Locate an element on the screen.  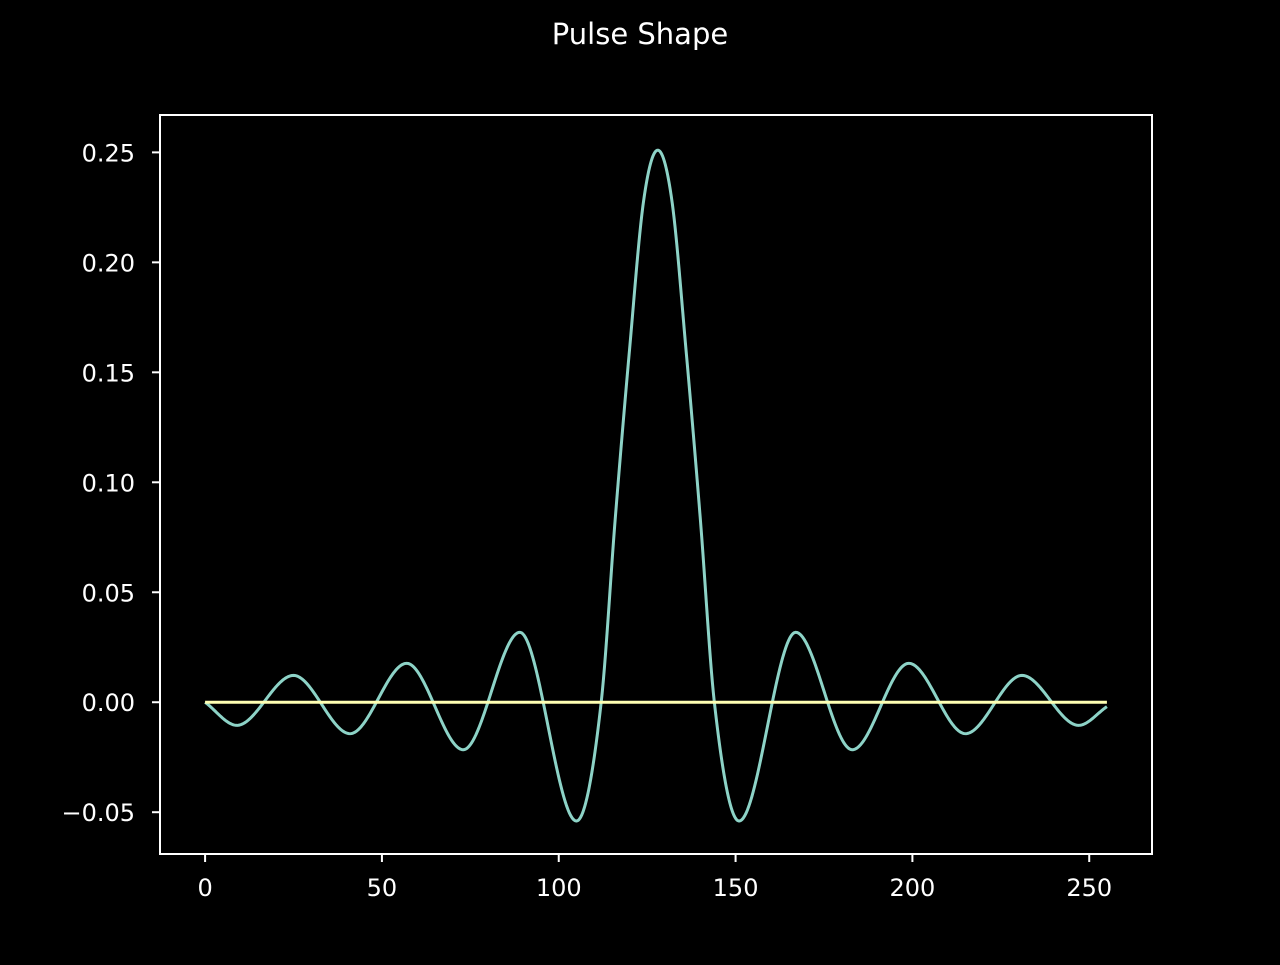
y-axis: −0.05 0.00 0.05 0.10 0.15 0.20 0.25 is located at coordinates (110, 483).